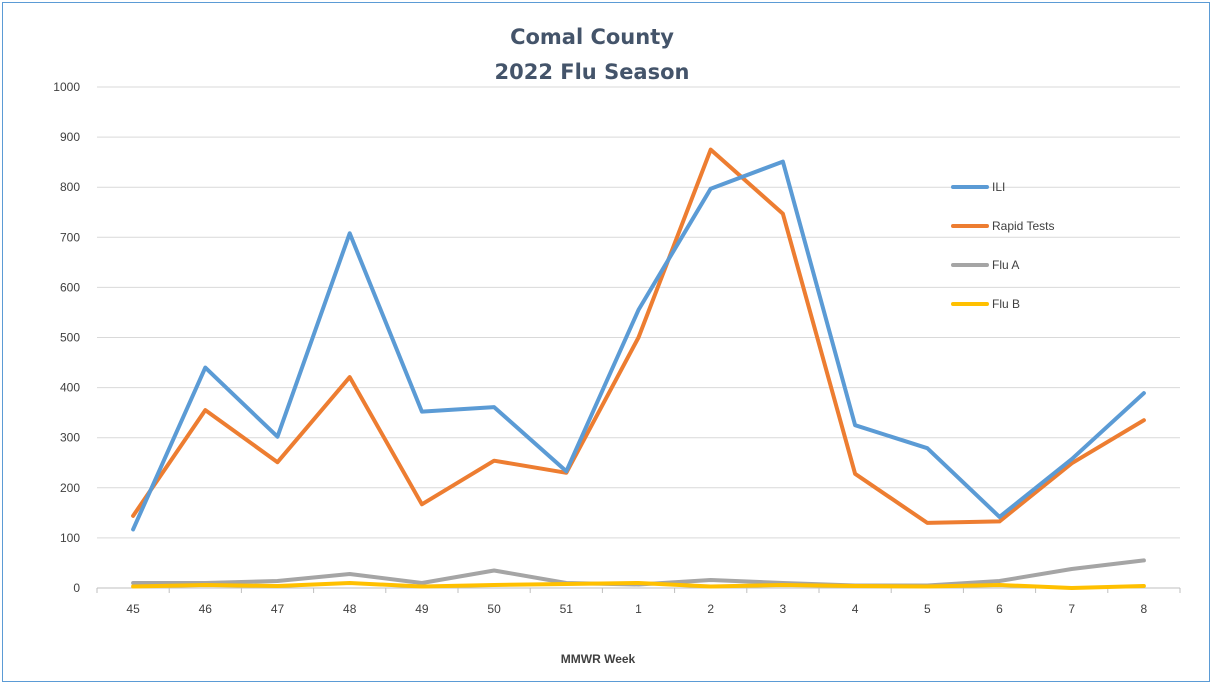 The width and height of the screenshot is (1214, 682). Describe the element at coordinates (422, 609) in the screenshot. I see `x-tick-label: 49` at that location.